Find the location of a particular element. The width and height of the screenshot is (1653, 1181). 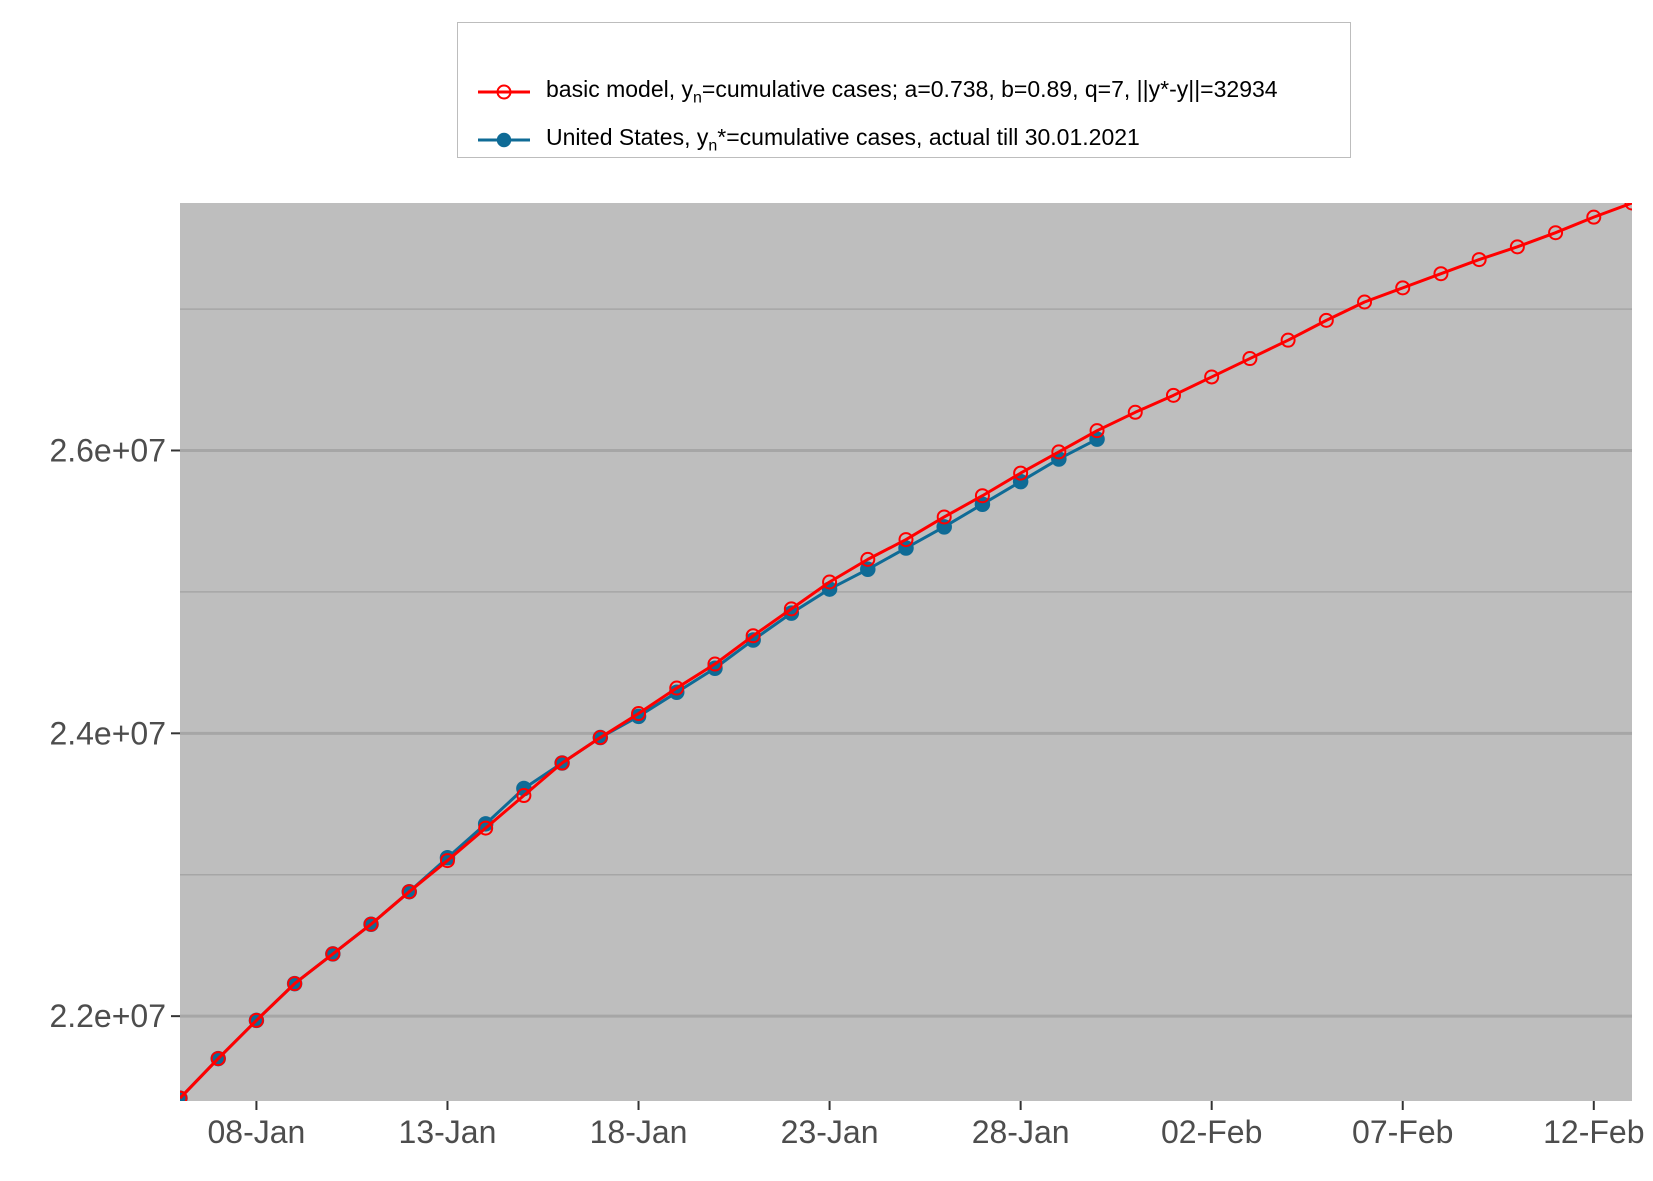

legend-key-actual is located at coordinates (504, 140).